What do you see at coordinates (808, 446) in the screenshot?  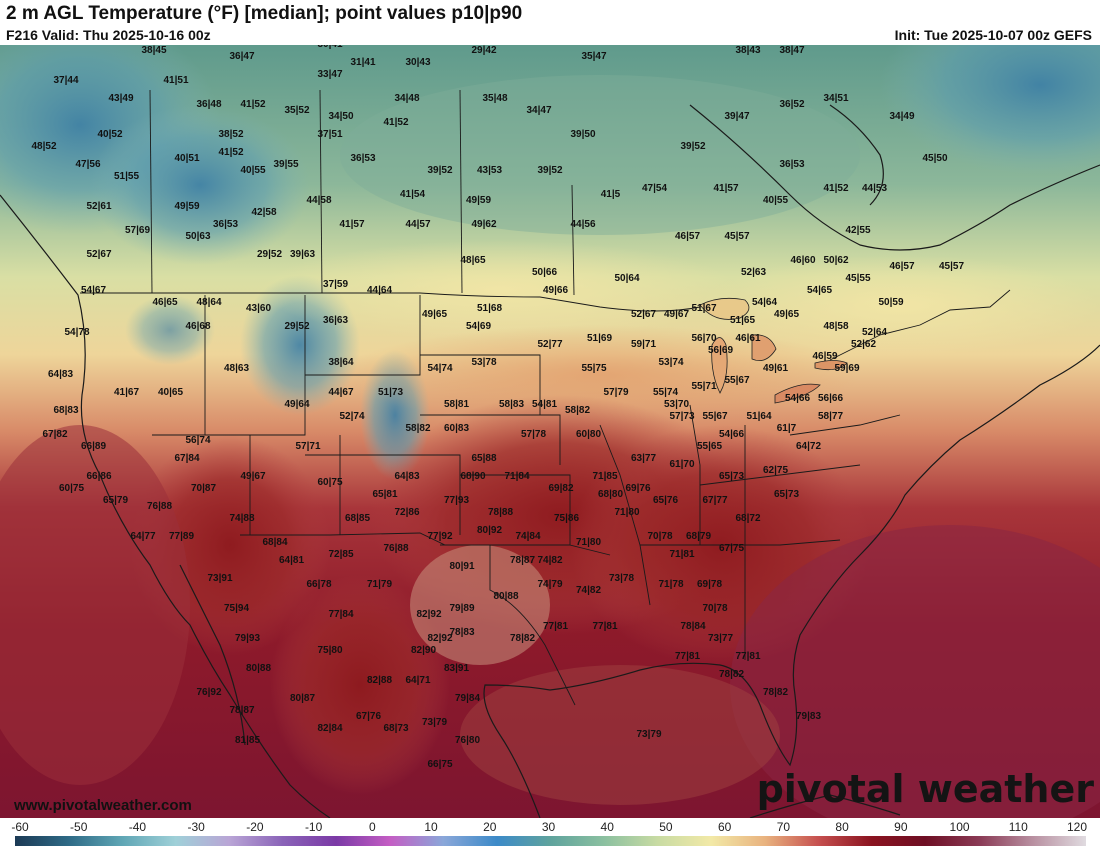 I see `point-value-label: 64|72` at bounding box center [808, 446].